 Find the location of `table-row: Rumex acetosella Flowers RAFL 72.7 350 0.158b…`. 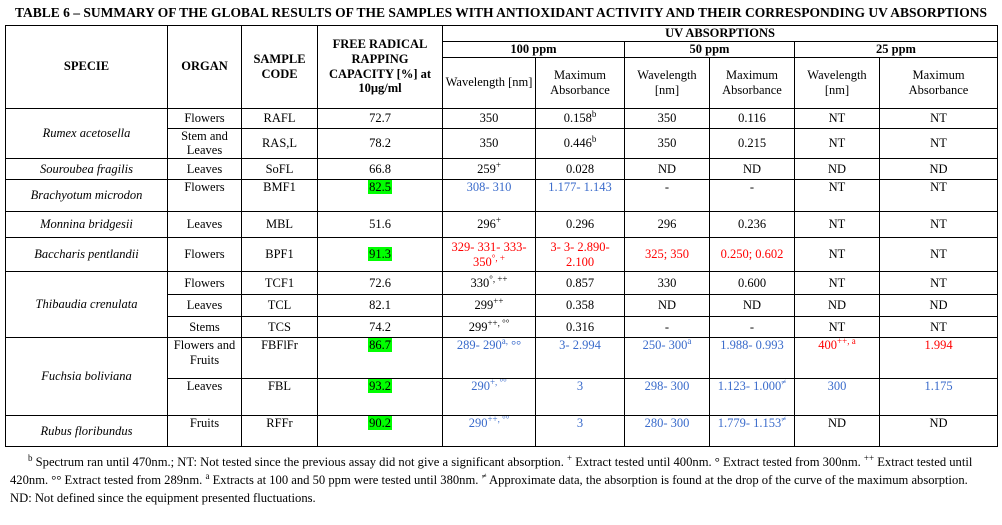

table-row: Rumex acetosella Flowers RAFL 72.7 350 0.158b… is located at coordinates (502, 133).